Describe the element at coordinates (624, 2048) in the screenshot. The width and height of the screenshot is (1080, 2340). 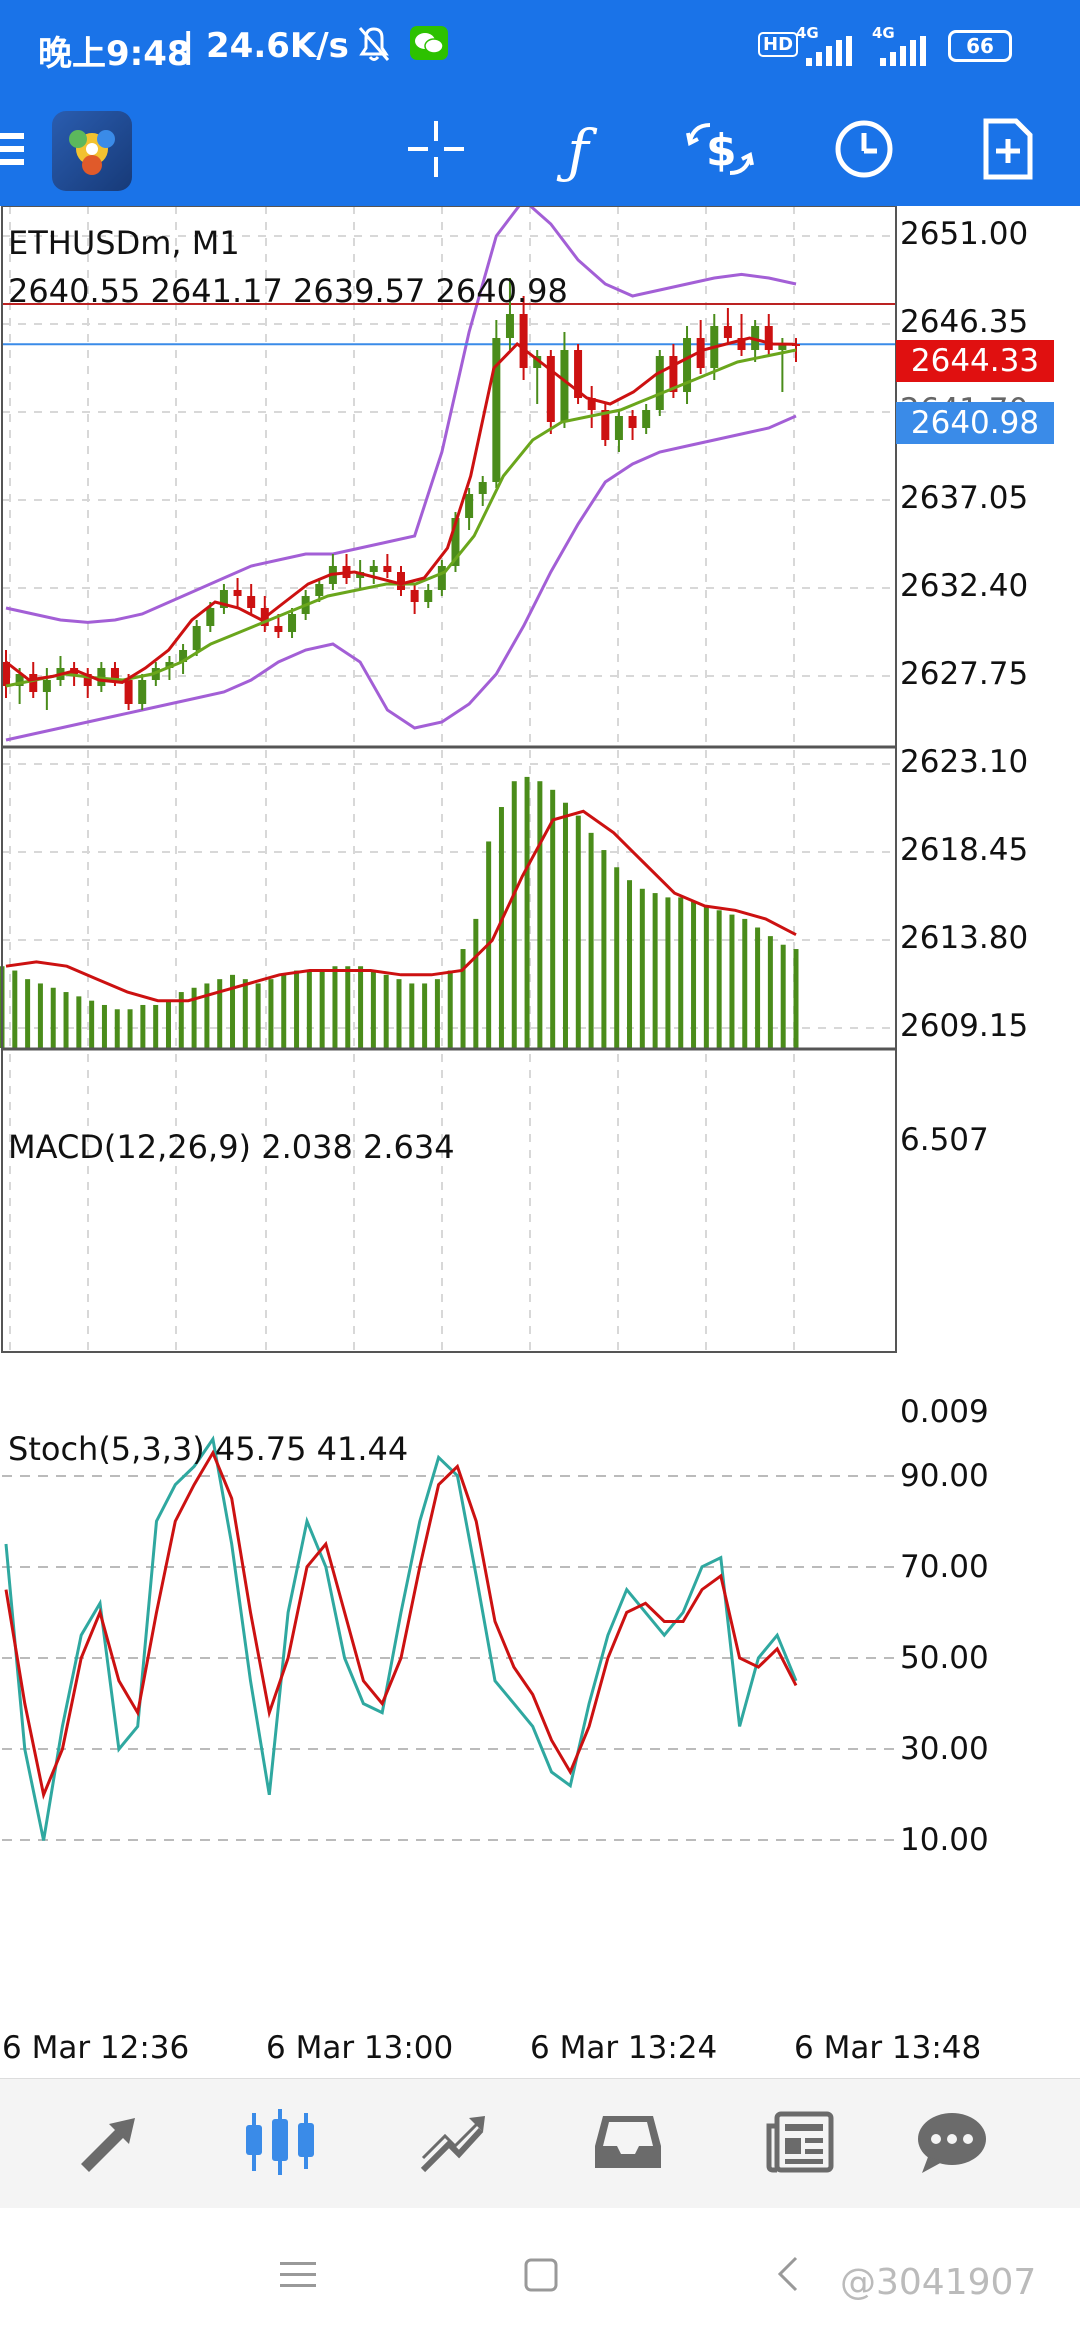
I see `time-label: 6 Mar 13:24` at that location.